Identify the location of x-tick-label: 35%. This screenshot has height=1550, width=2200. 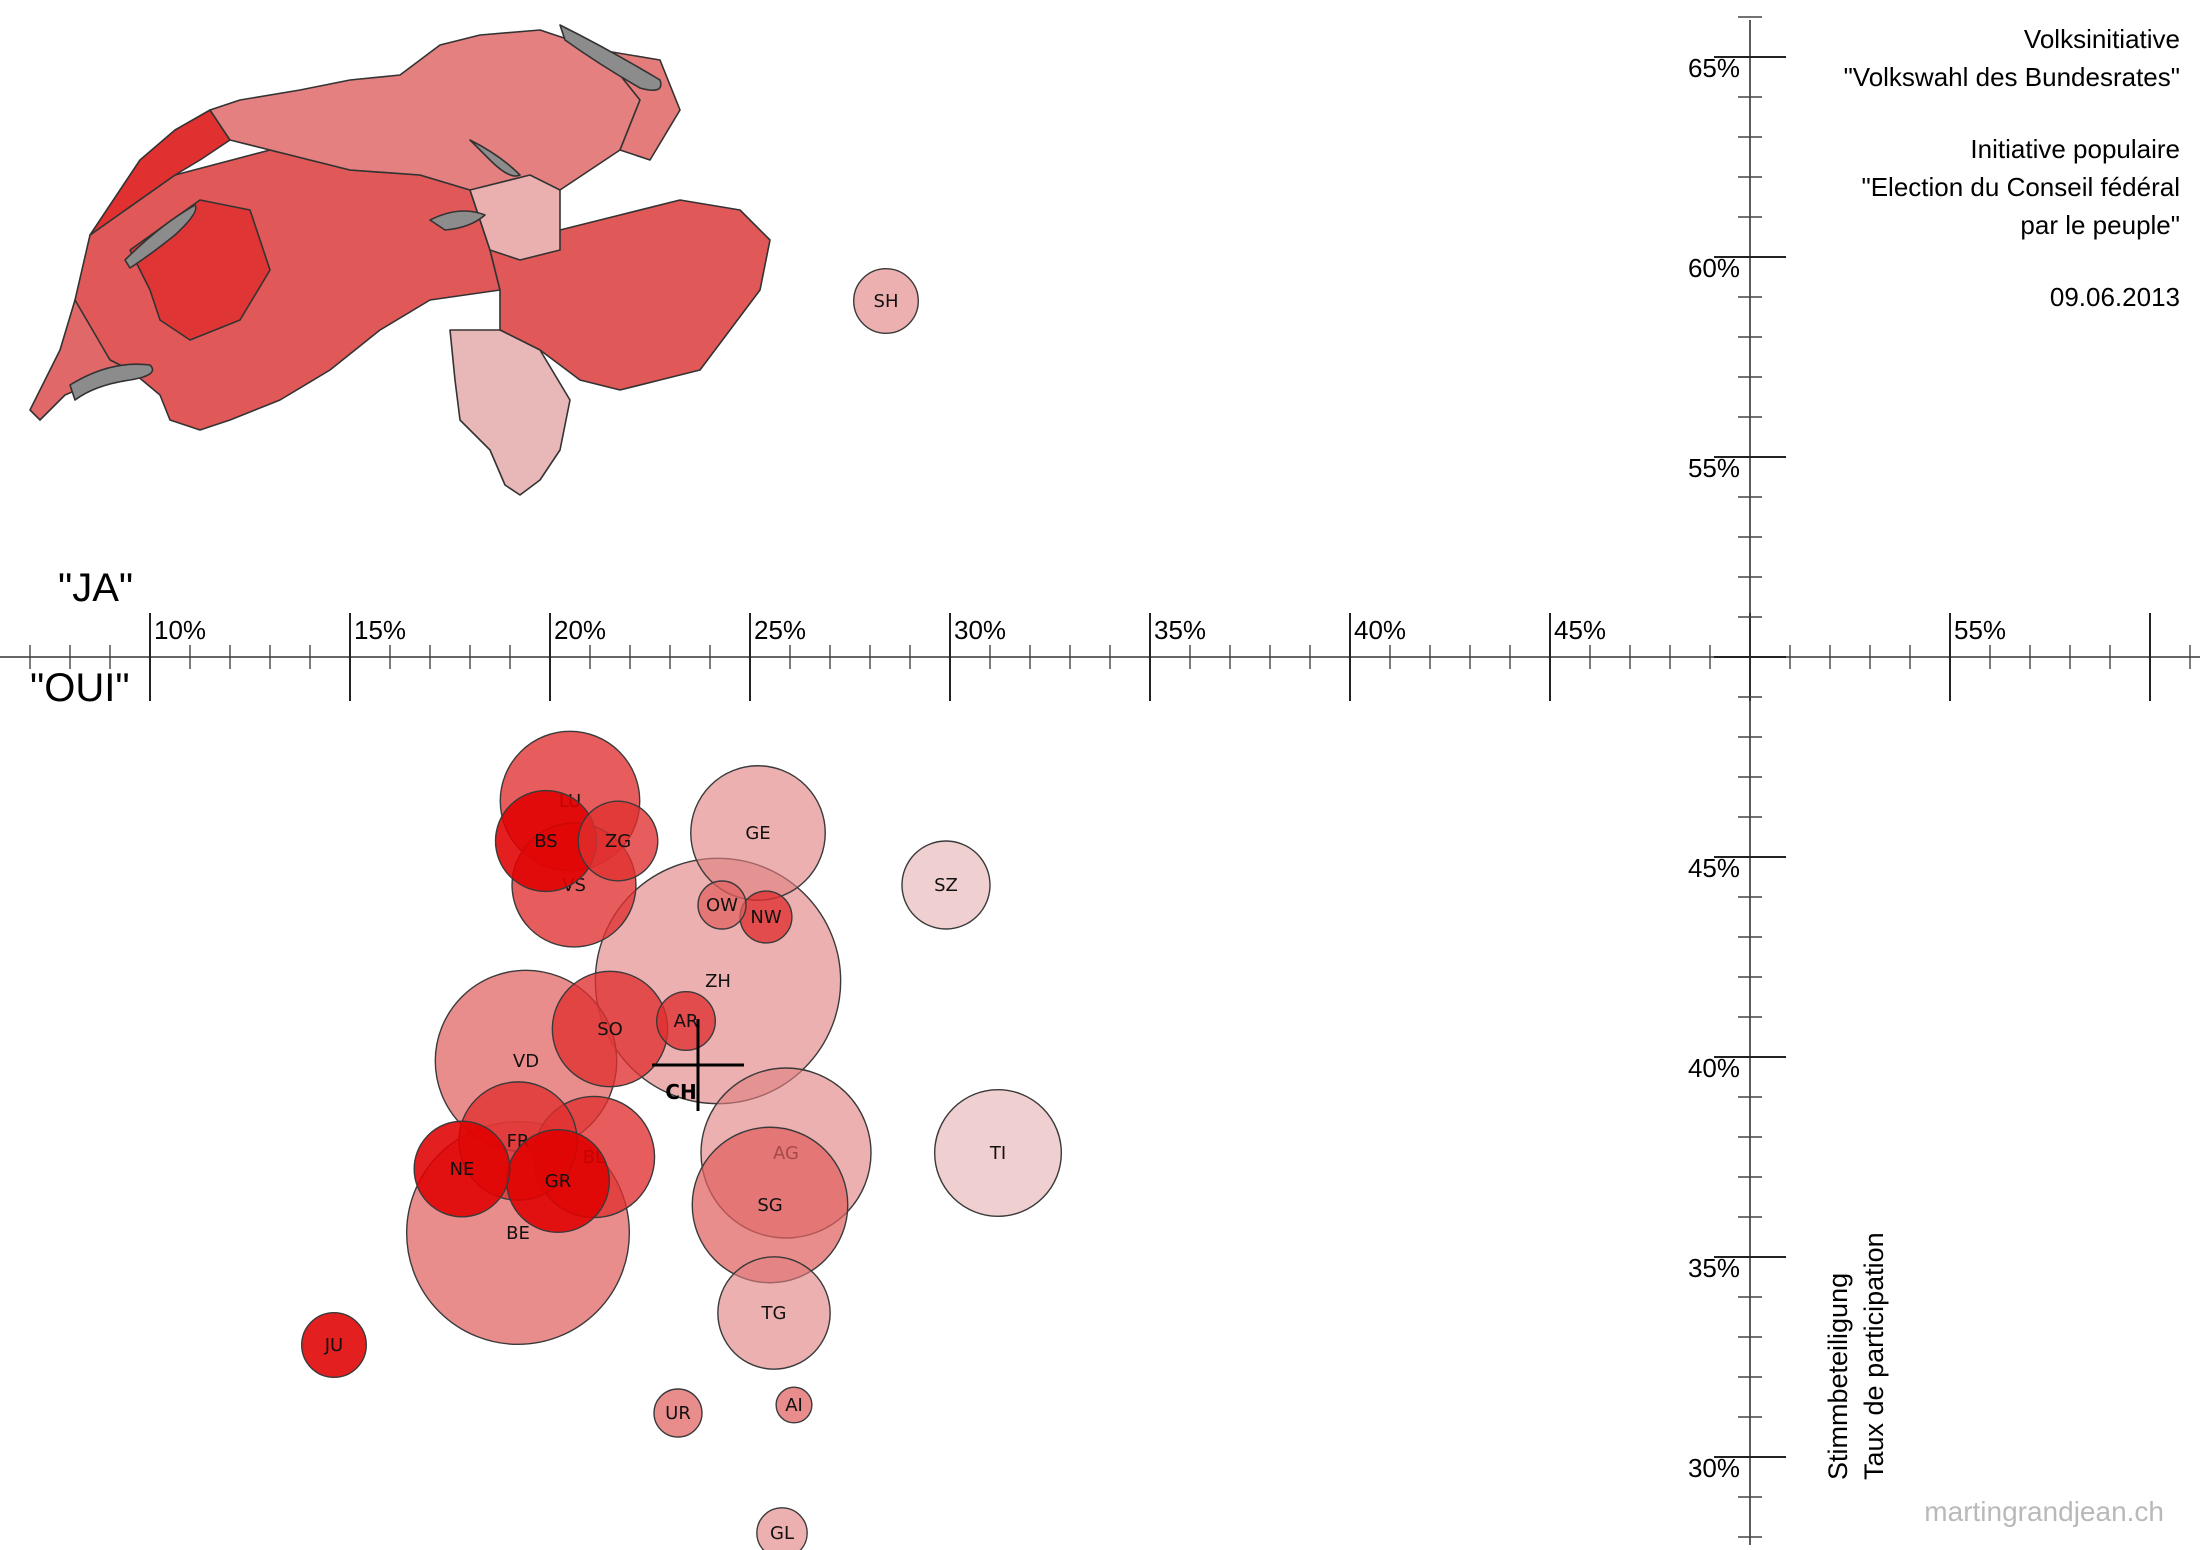
(1180, 630).